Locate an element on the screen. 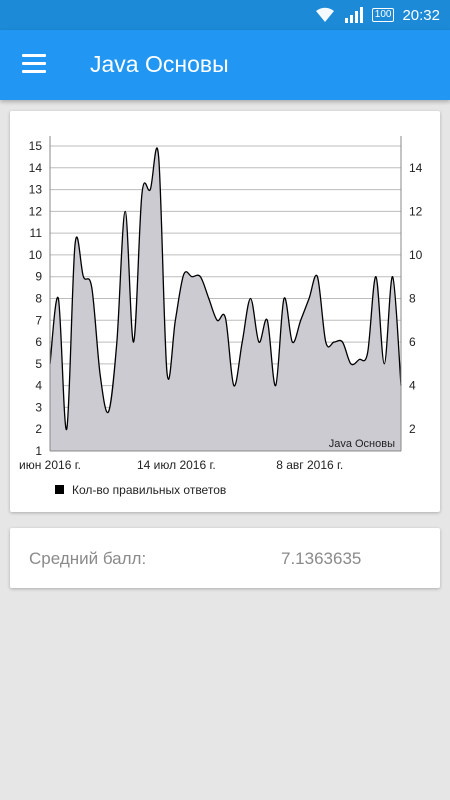  right-tick-label: 8 is located at coordinates (412, 299).